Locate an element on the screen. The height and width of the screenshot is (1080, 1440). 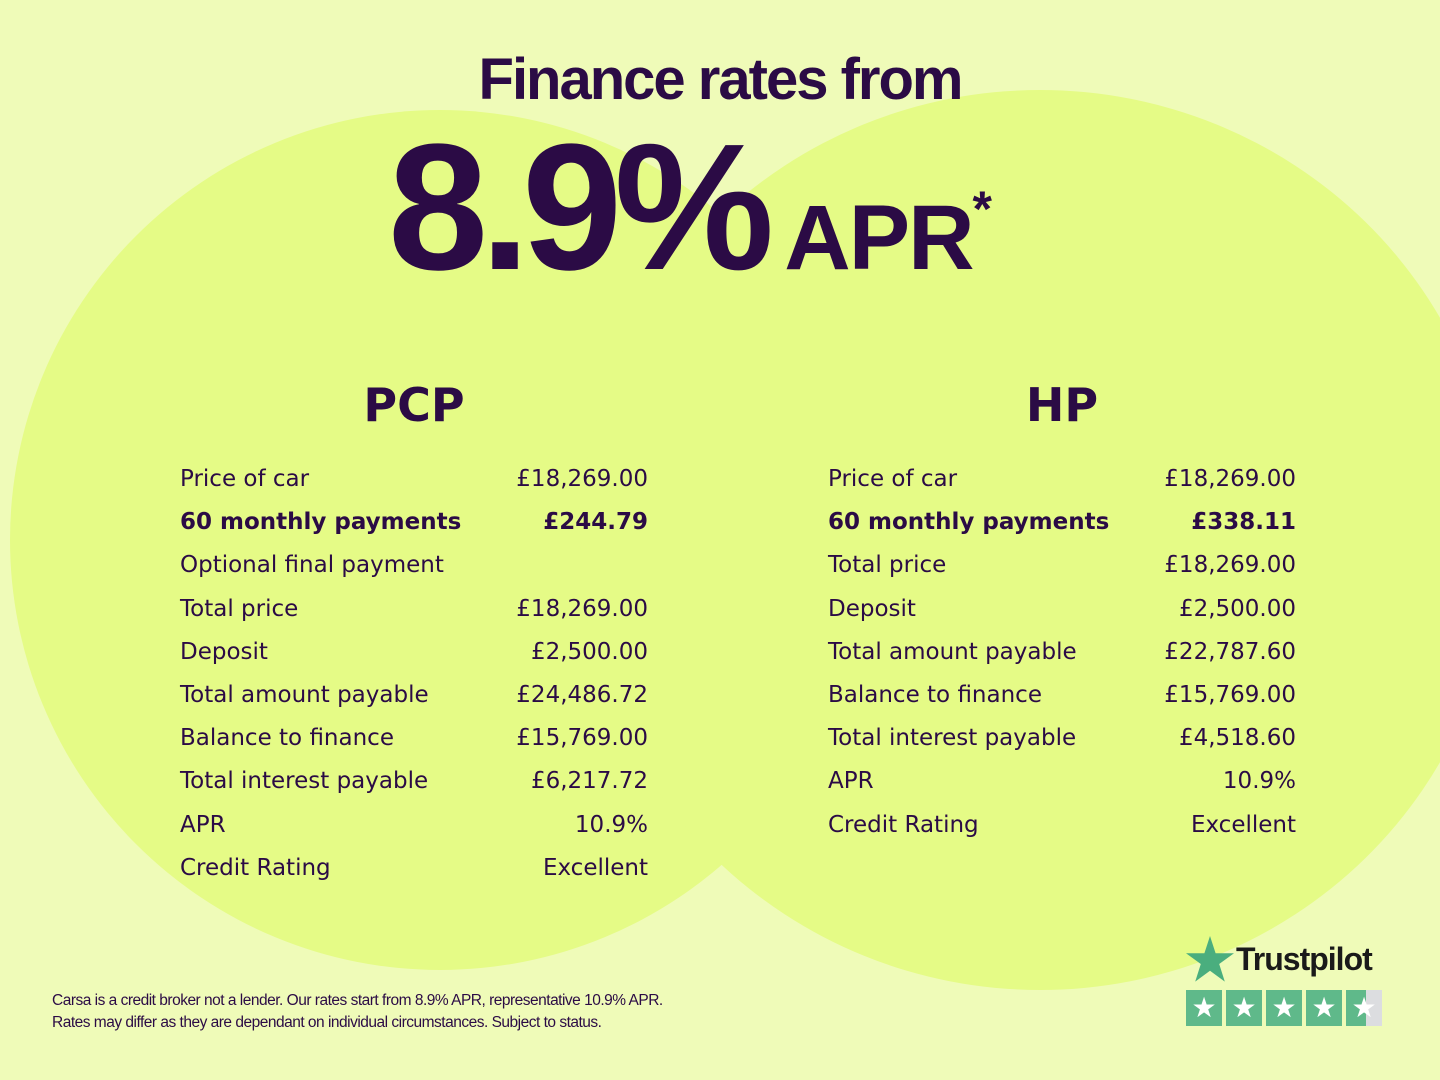
row-value: £4,518.60 is located at coordinates (1237, 738).